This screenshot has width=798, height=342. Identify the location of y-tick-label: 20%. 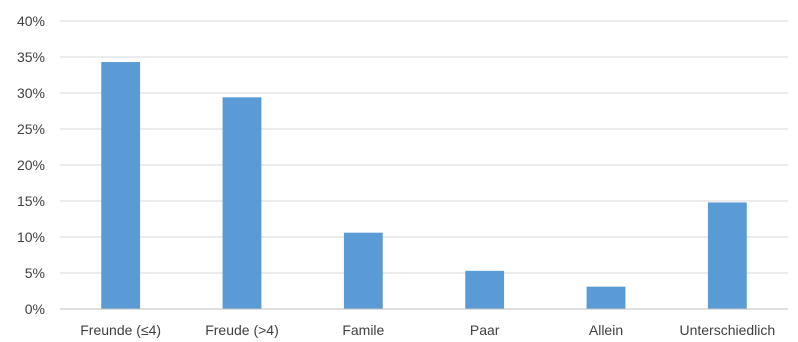
(31, 165).